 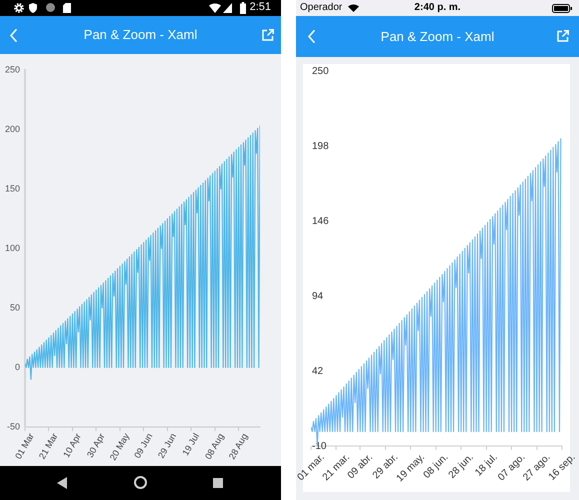 What do you see at coordinates (95, 446) in the screenshot?
I see `x-tick-label: 30 Apr` at bounding box center [95, 446].